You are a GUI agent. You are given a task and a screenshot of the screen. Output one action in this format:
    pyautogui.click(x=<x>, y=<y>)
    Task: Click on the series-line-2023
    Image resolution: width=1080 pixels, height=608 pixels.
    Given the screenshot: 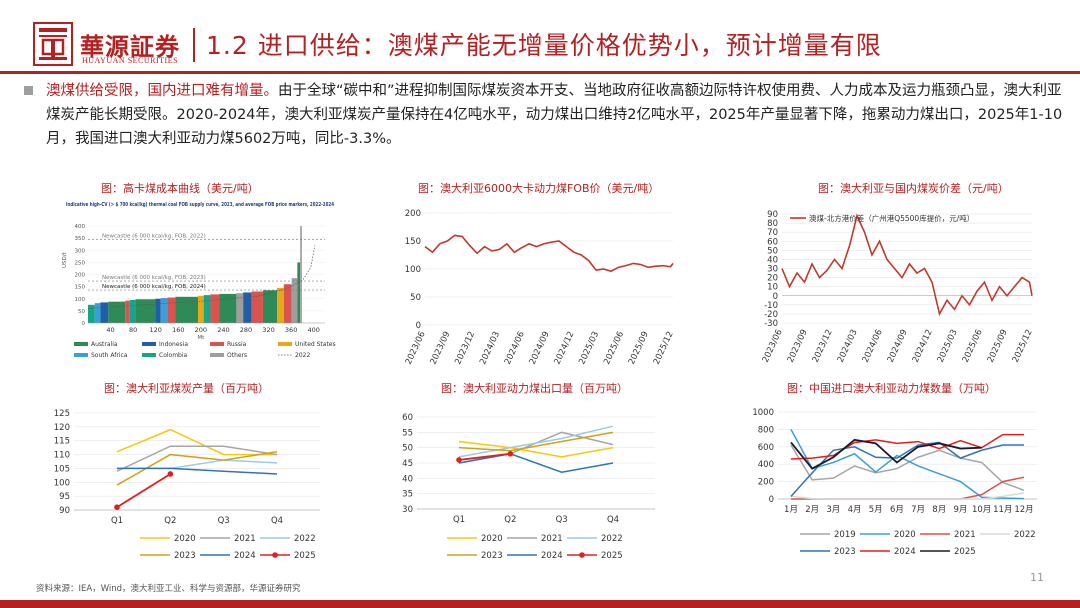 What is the action you would take?
    pyautogui.click(x=536, y=441)
    